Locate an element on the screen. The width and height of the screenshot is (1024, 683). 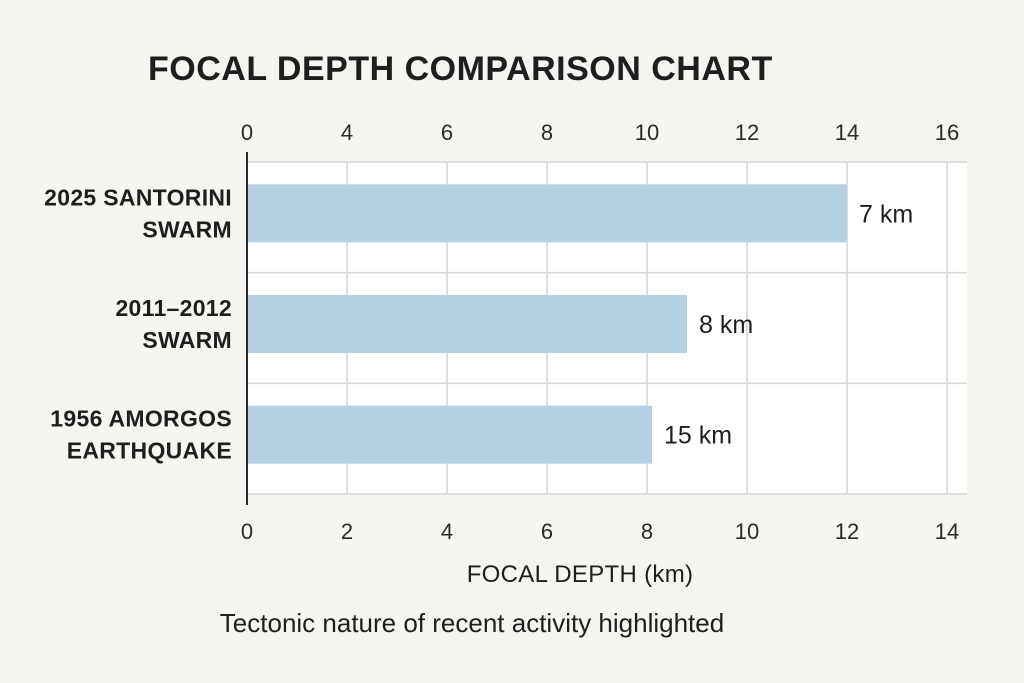
top-axis: 0 4 6 8 10 12 14 16 is located at coordinates (600, 132).